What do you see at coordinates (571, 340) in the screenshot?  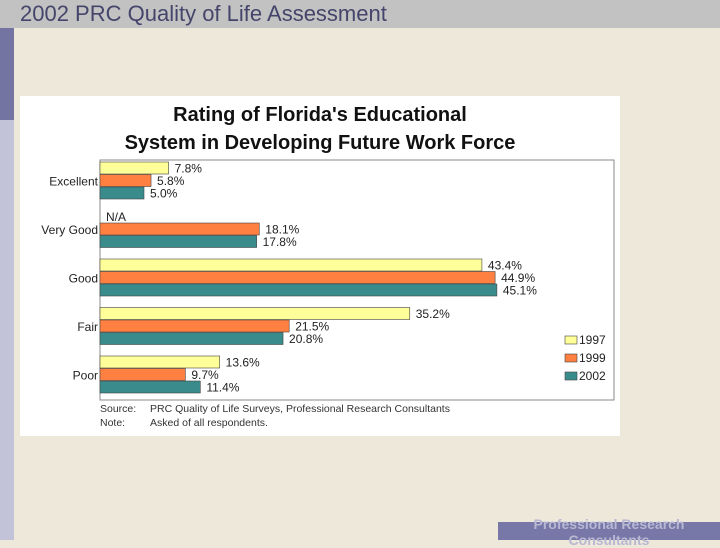 I see `legend-swatch-1997` at bounding box center [571, 340].